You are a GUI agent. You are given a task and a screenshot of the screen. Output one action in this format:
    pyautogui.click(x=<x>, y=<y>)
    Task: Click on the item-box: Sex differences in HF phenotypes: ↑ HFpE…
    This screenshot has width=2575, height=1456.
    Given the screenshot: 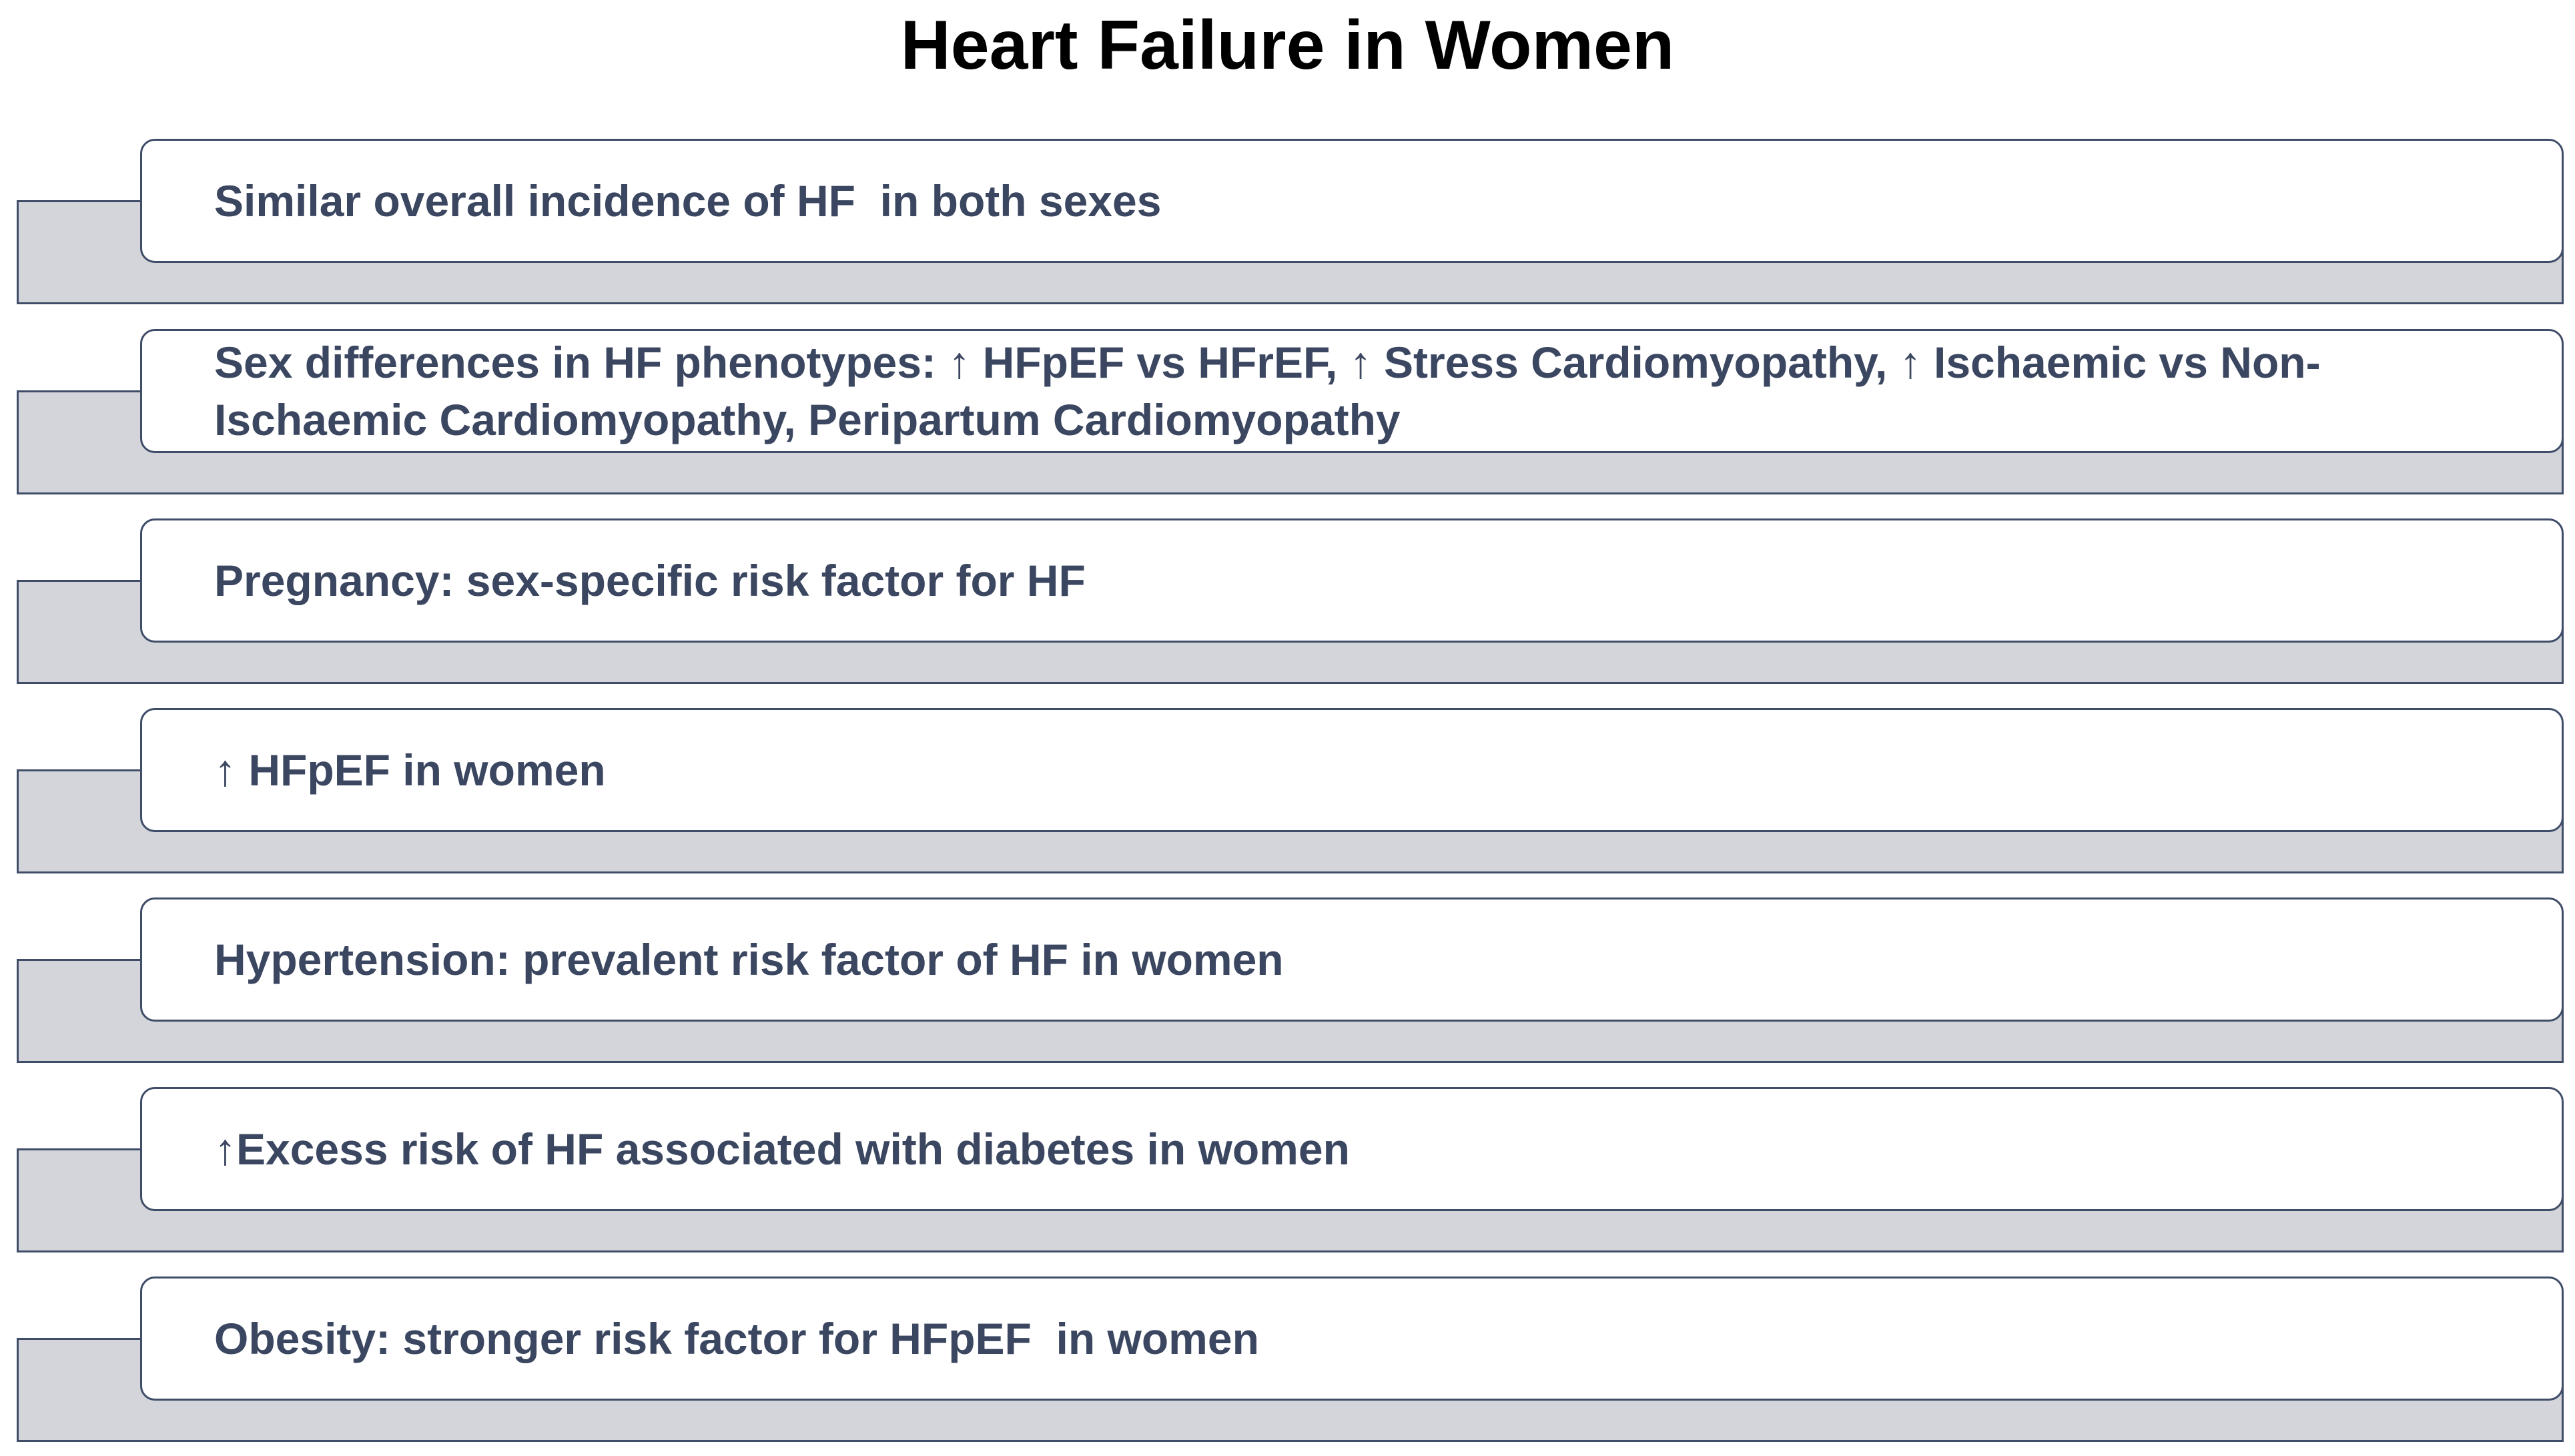 What is the action you would take?
    pyautogui.click(x=1352, y=391)
    